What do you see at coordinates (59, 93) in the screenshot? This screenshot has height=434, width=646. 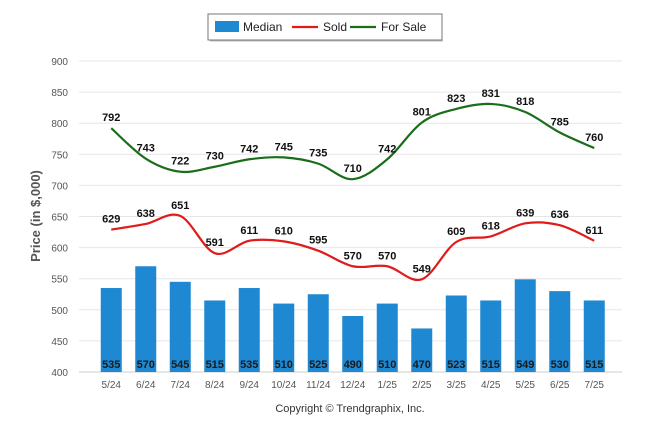 I see `y-tick-label: 850` at bounding box center [59, 93].